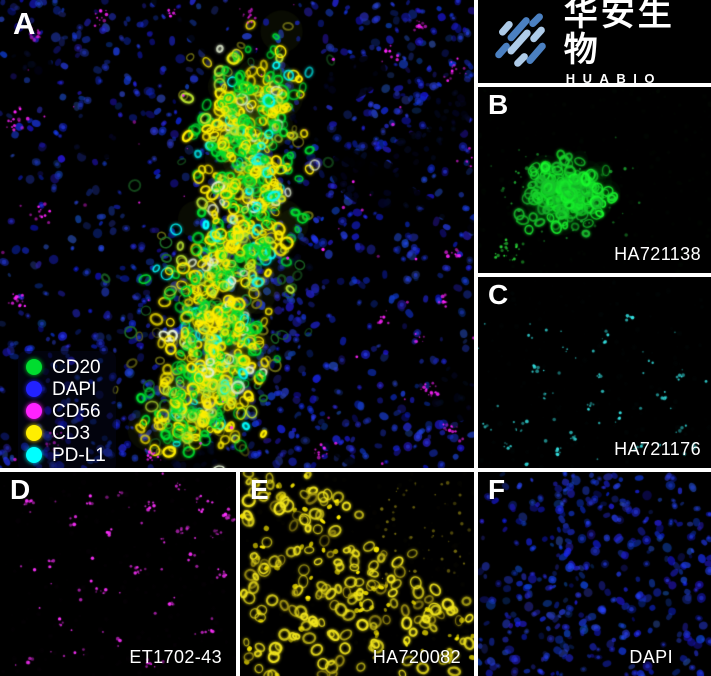  I want to click on panel-label-e: E, so click(260, 489).